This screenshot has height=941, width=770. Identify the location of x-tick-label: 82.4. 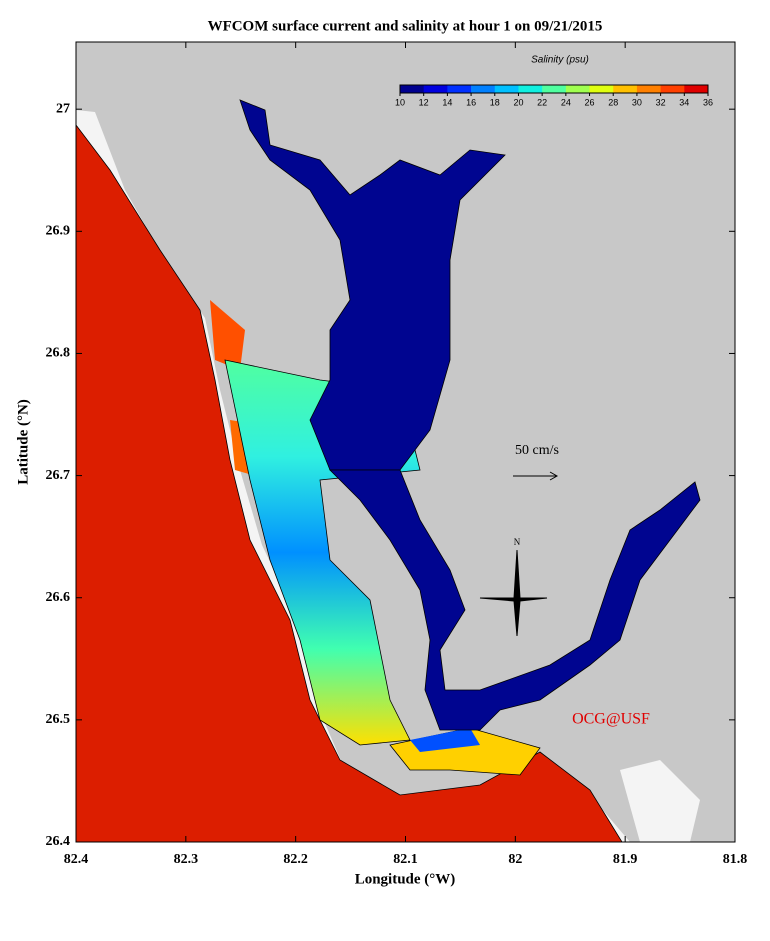
(76, 859).